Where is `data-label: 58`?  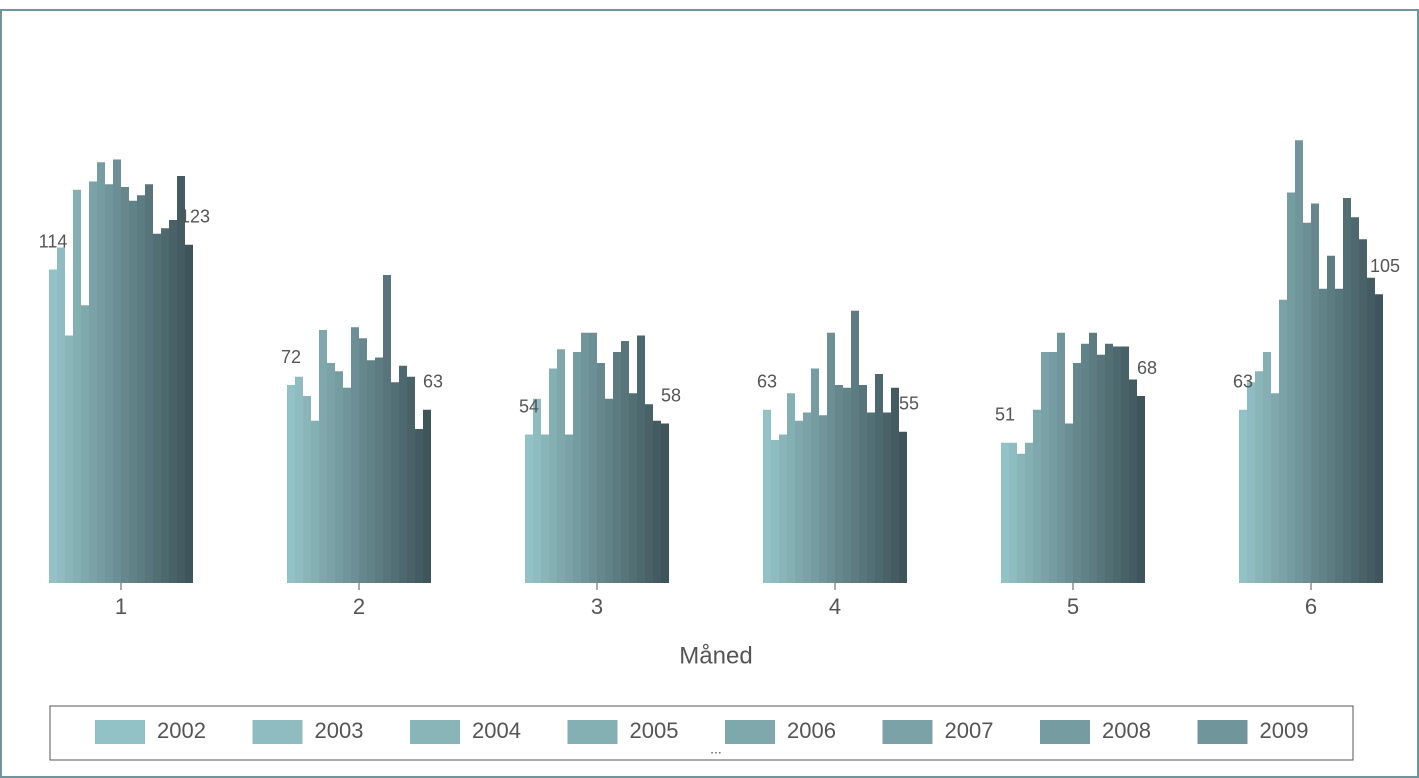
data-label: 58 is located at coordinates (671, 395).